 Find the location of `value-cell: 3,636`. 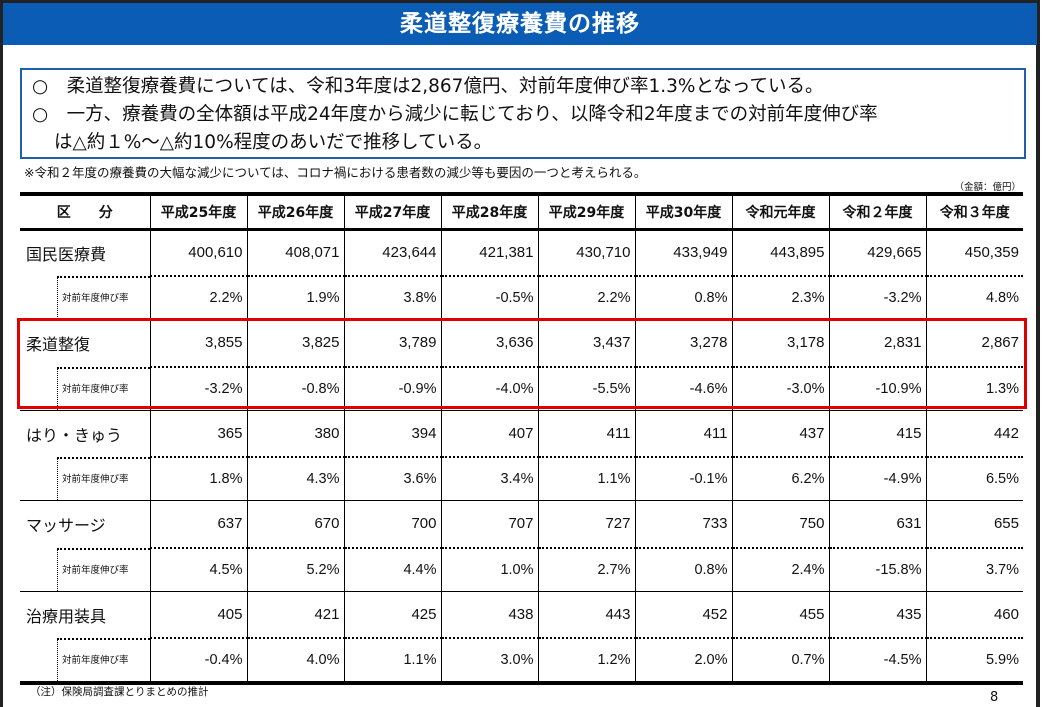

value-cell: 3,636 is located at coordinates (489, 343).